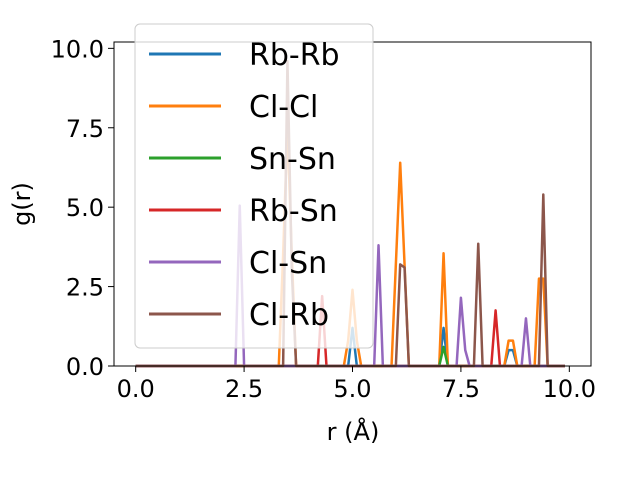  I want to click on legend-label: Rb-Rb, so click(294, 55).